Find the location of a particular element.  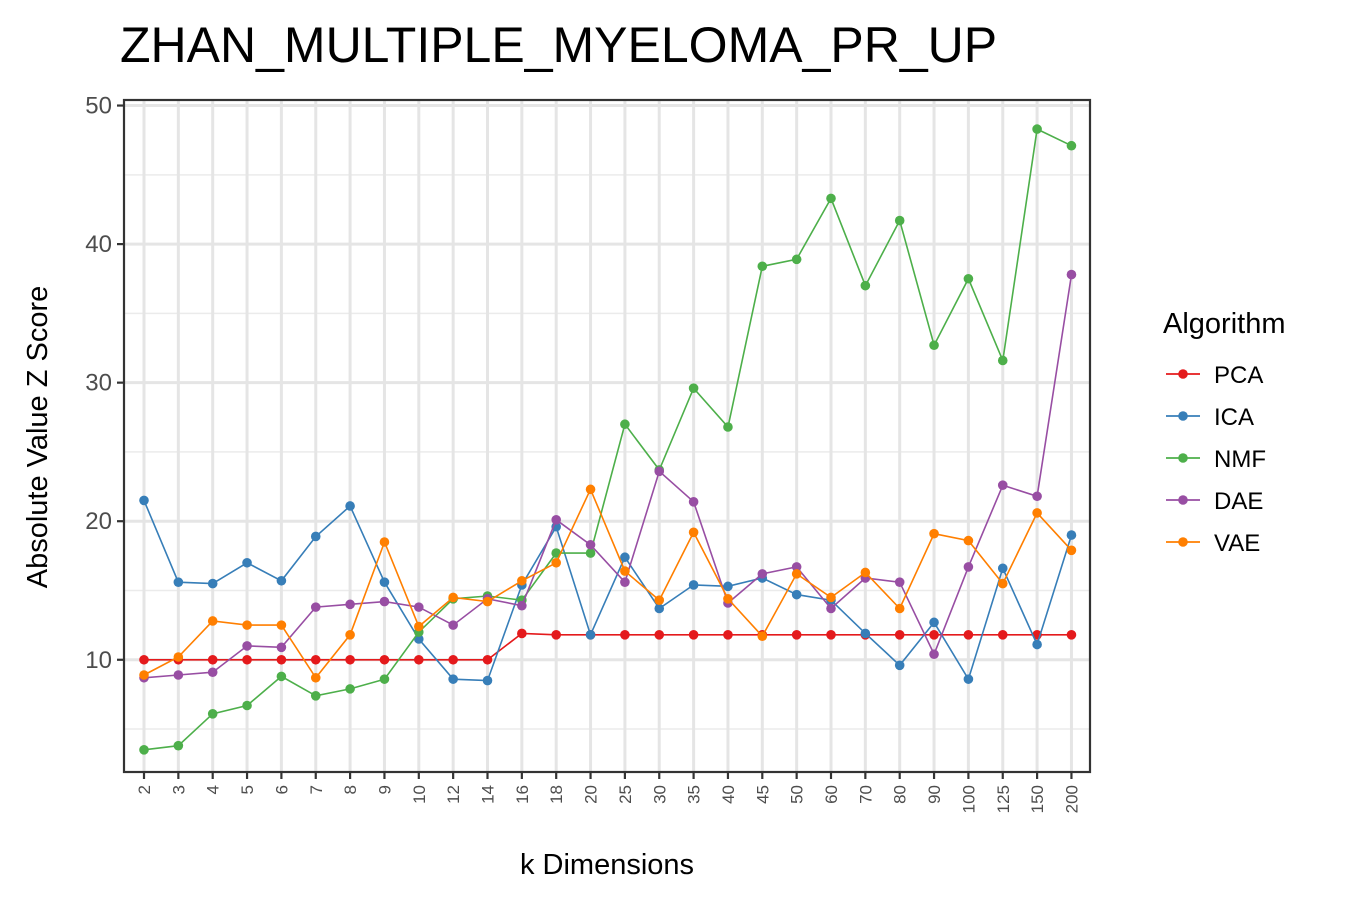

x-tick-label: 20 is located at coordinates (591, 794).